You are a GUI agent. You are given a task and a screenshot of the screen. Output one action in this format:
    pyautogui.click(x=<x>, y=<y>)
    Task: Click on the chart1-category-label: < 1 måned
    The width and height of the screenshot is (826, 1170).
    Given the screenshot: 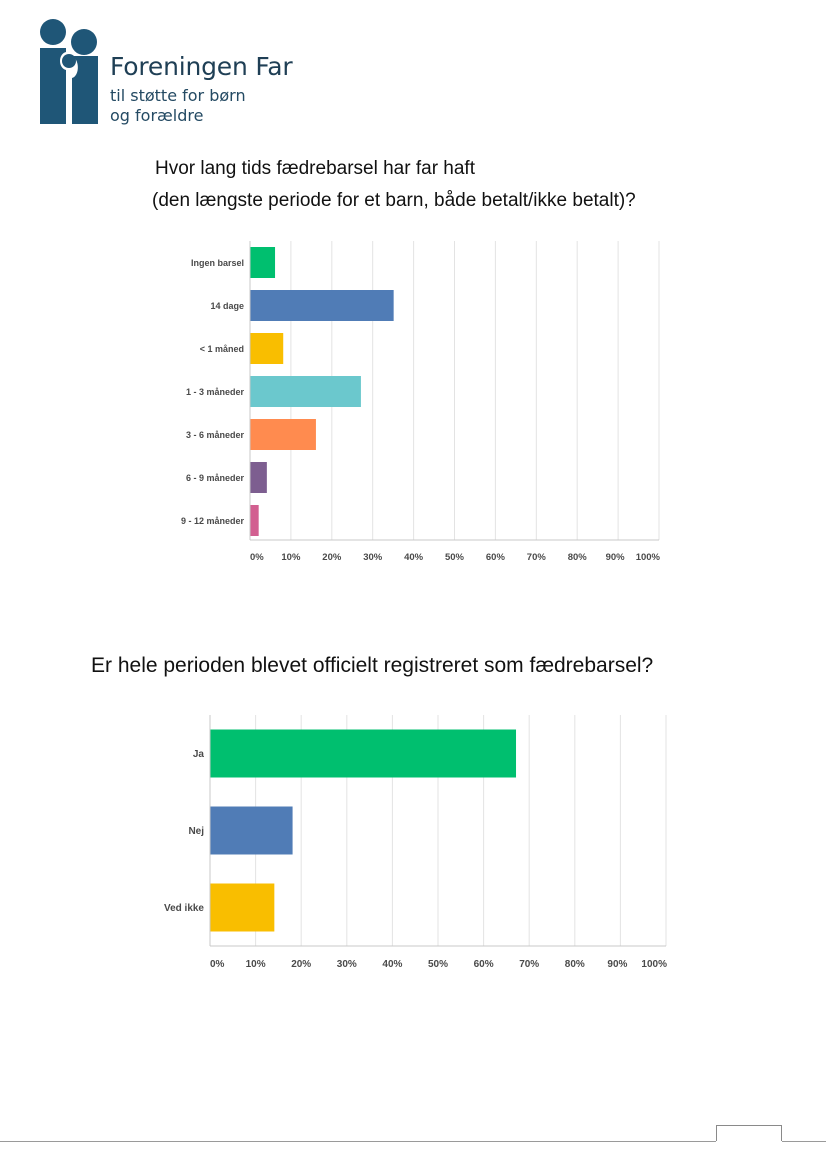 What is the action you would take?
    pyautogui.click(x=222, y=349)
    